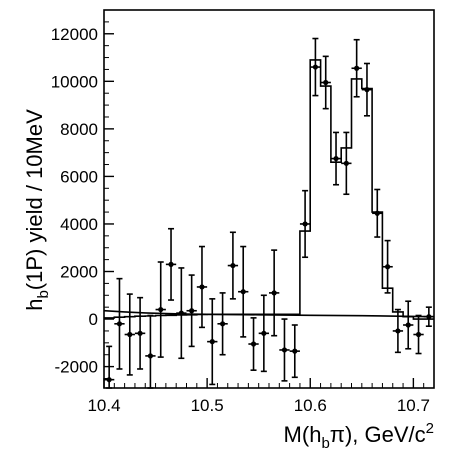 This screenshot has width=450, height=460. I want to click on y-axis-title-subscript: b, so click(43, 294).